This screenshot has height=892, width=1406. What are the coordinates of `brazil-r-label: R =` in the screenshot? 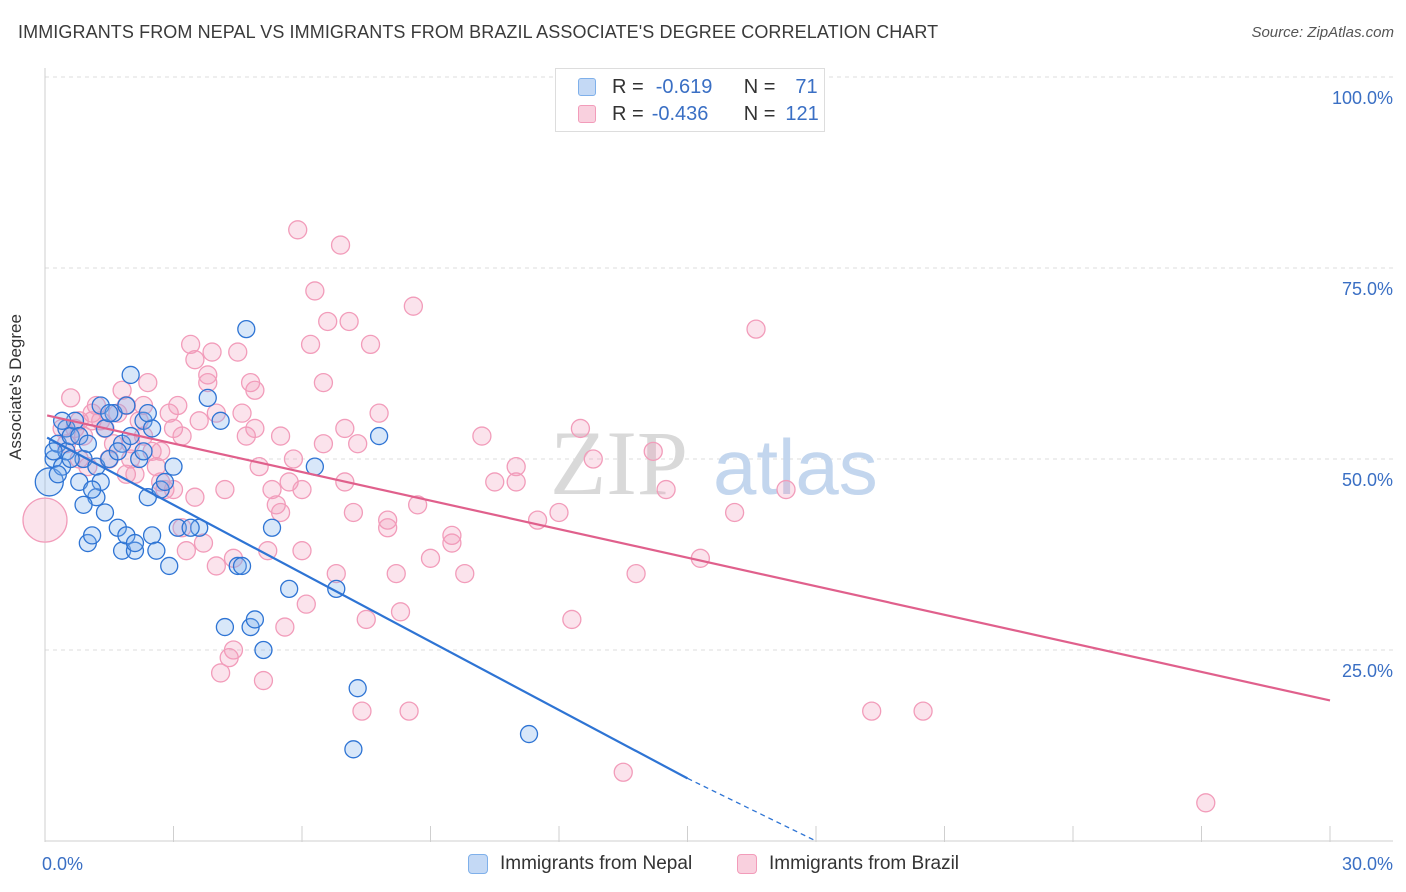 It's located at (628, 113).